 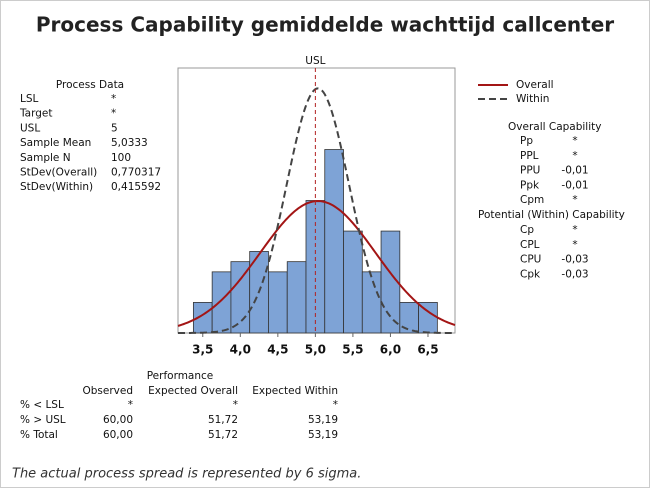 What do you see at coordinates (121, 158) in the screenshot?
I see `row-value: 100` at bounding box center [121, 158].